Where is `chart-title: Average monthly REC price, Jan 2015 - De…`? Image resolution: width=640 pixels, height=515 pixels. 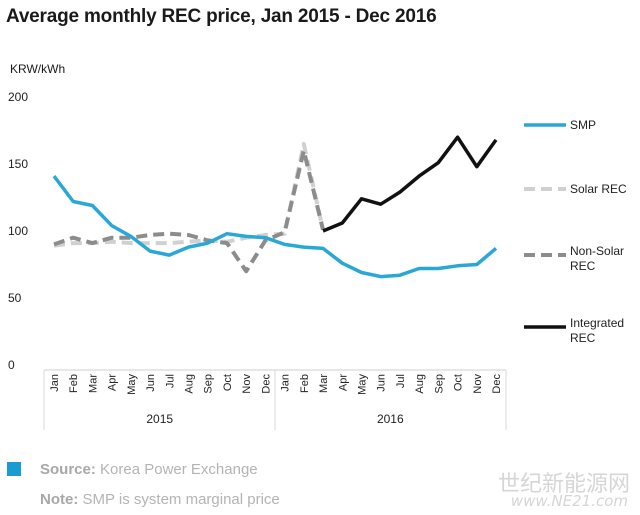
chart-title: Average monthly REC price, Jan 2015 - De… is located at coordinates (221, 16).